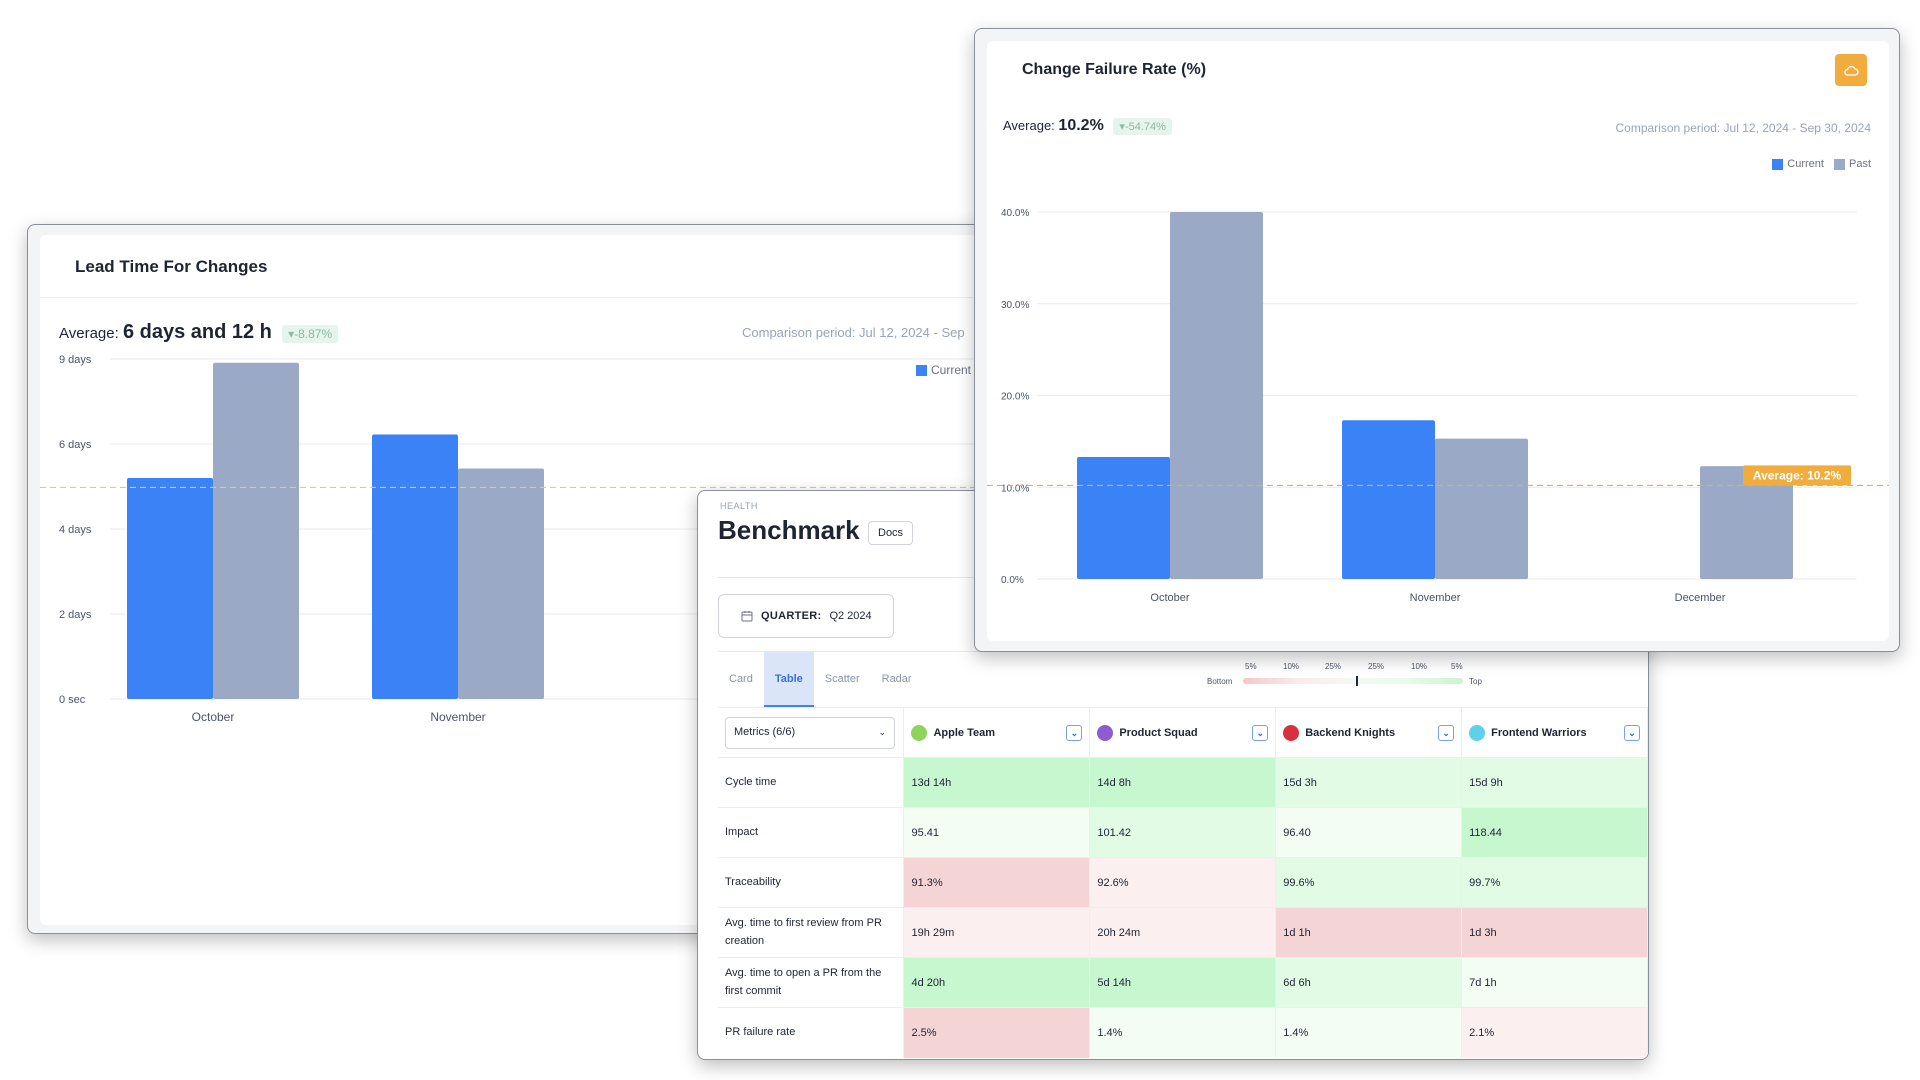 The width and height of the screenshot is (1920, 1080). What do you see at coordinates (896, 679) in the screenshot?
I see `tab-radar: Radar` at bounding box center [896, 679].